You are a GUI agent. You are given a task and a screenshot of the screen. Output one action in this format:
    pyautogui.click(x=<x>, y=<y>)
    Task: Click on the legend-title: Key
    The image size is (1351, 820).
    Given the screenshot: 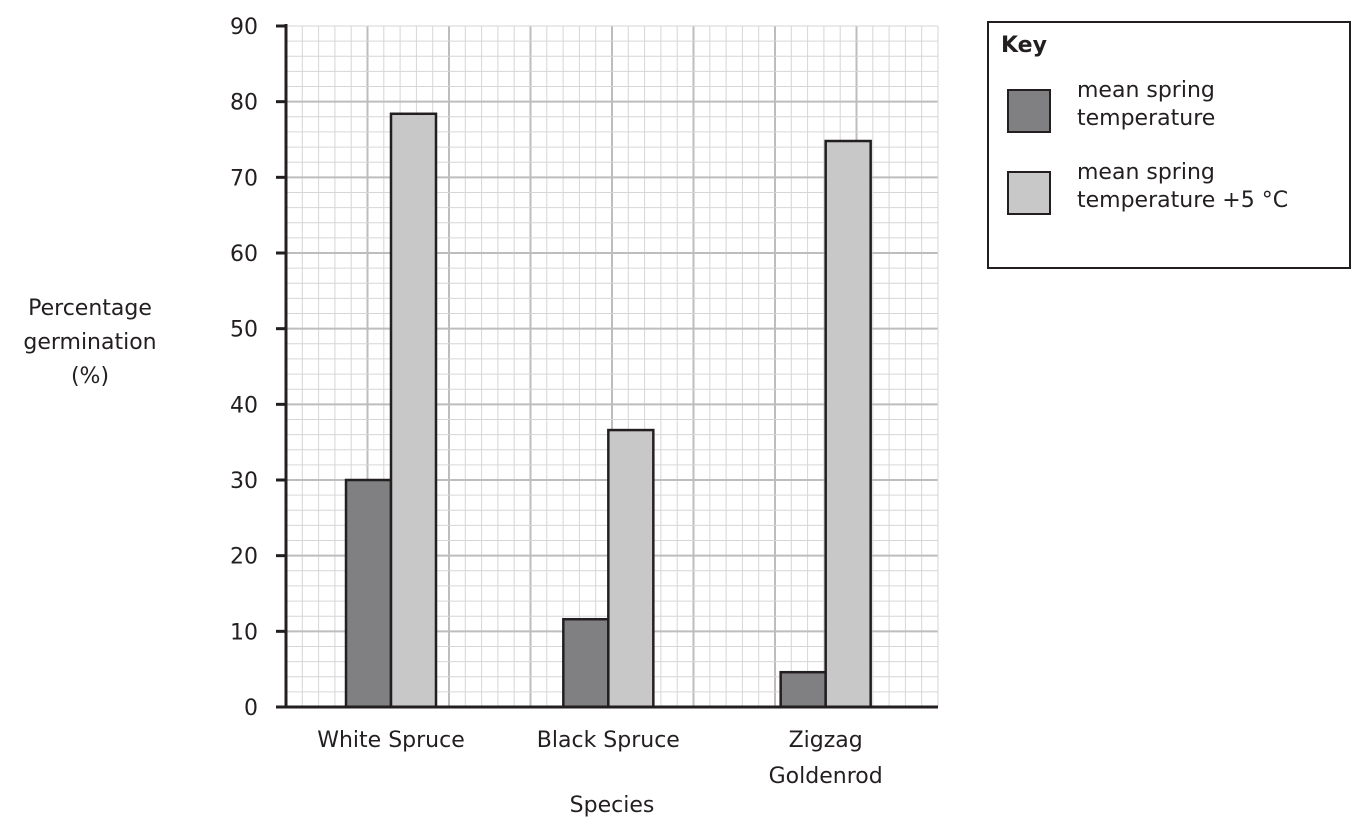 What is the action you would take?
    pyautogui.click(x=1024, y=45)
    